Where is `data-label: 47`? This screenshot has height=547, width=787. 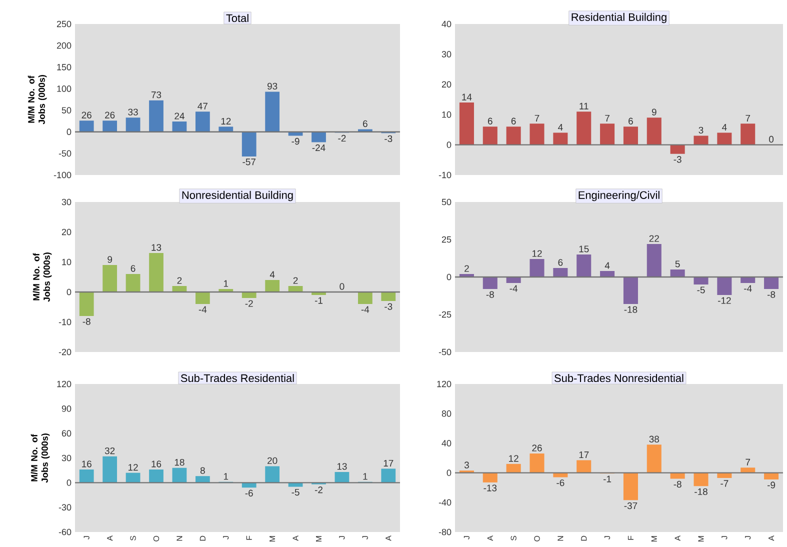
data-label: 47 is located at coordinates (203, 106).